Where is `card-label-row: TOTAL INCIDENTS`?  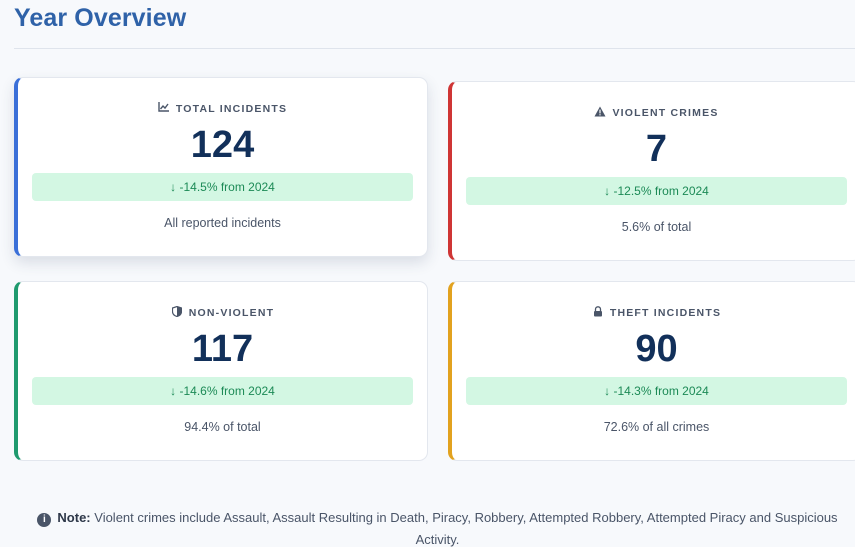 card-label-row: TOTAL INCIDENTS is located at coordinates (222, 108).